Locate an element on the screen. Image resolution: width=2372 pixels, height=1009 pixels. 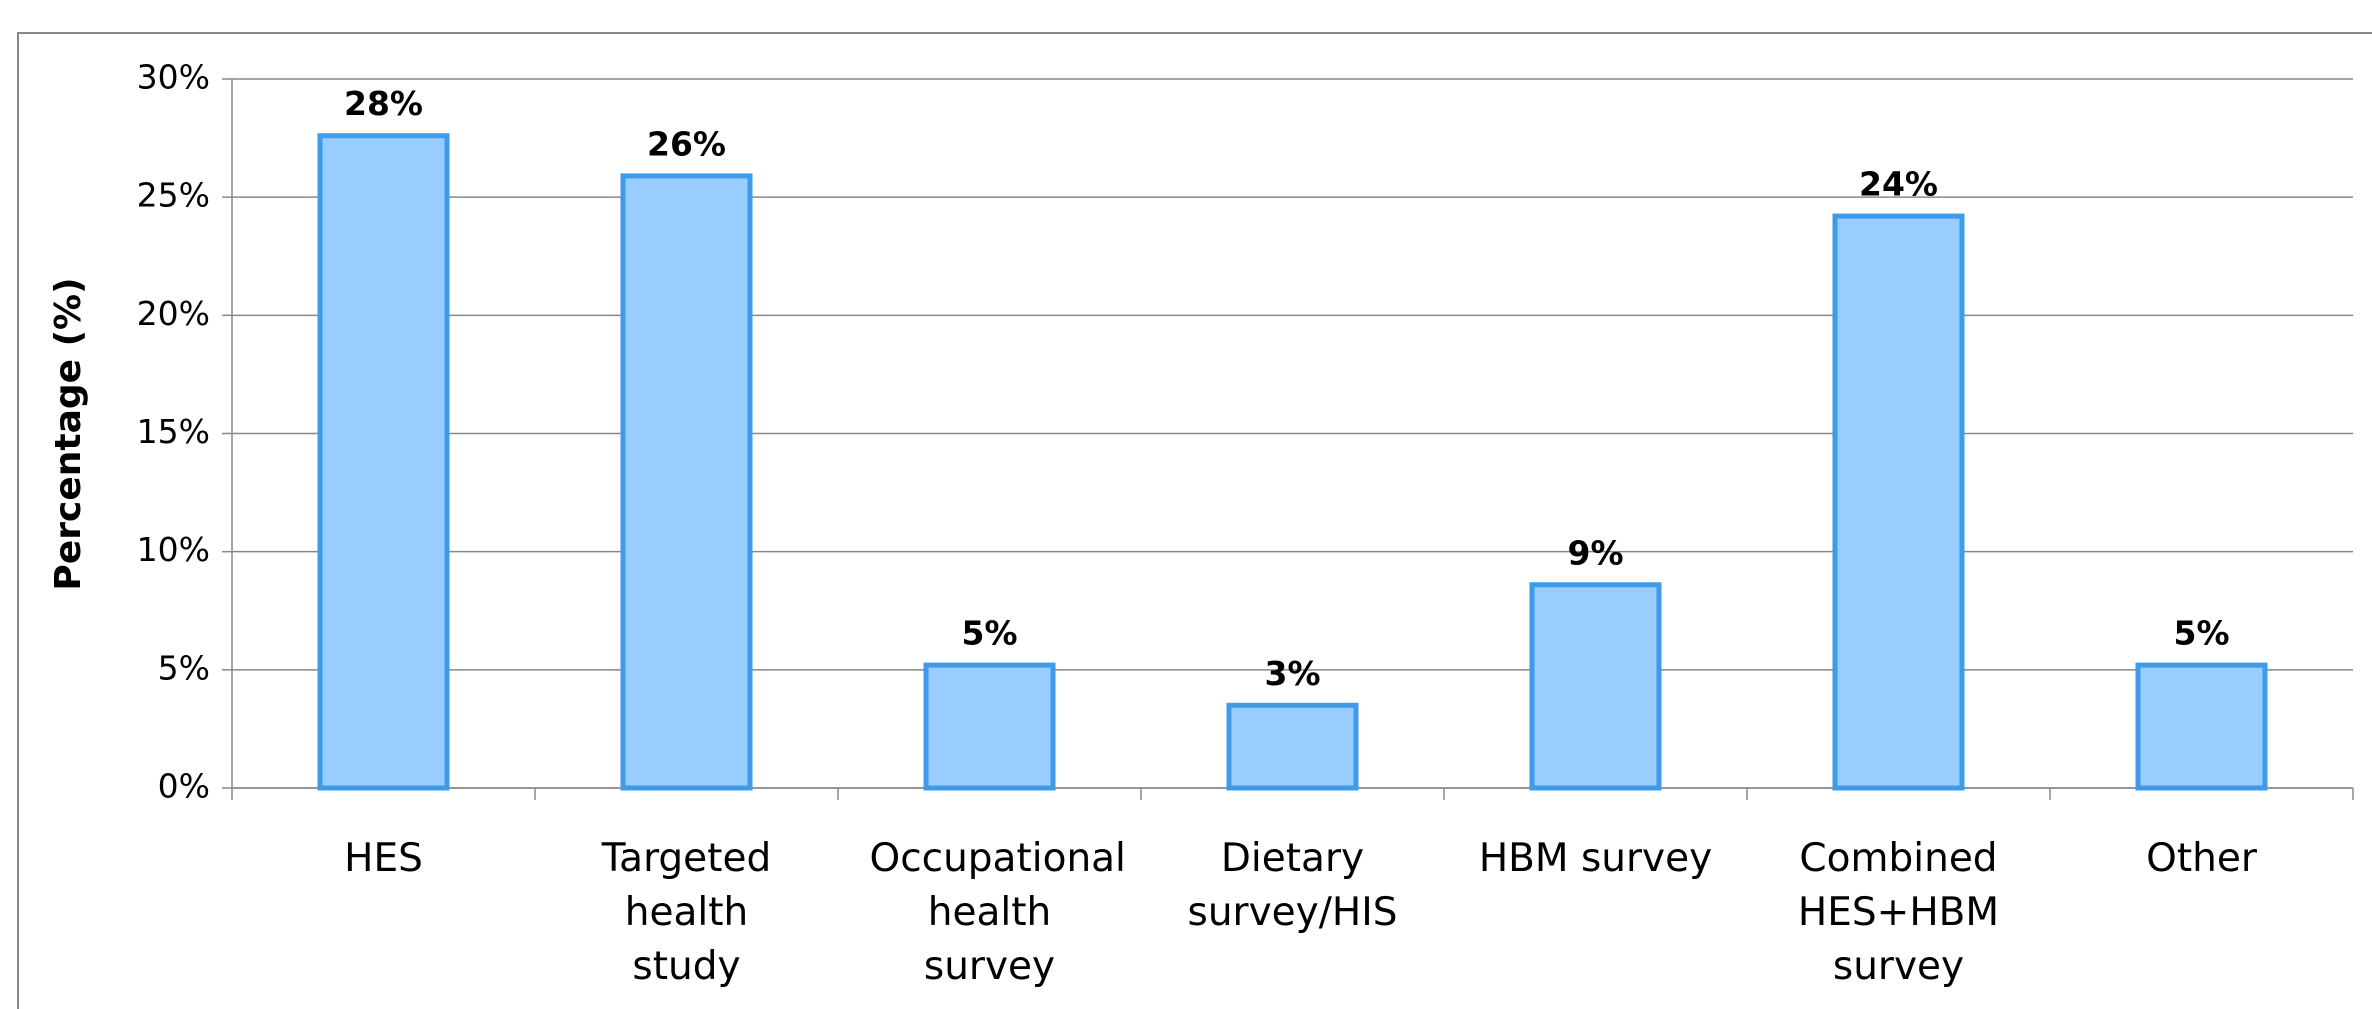
y-tick-label: 5% is located at coordinates (184, 667).